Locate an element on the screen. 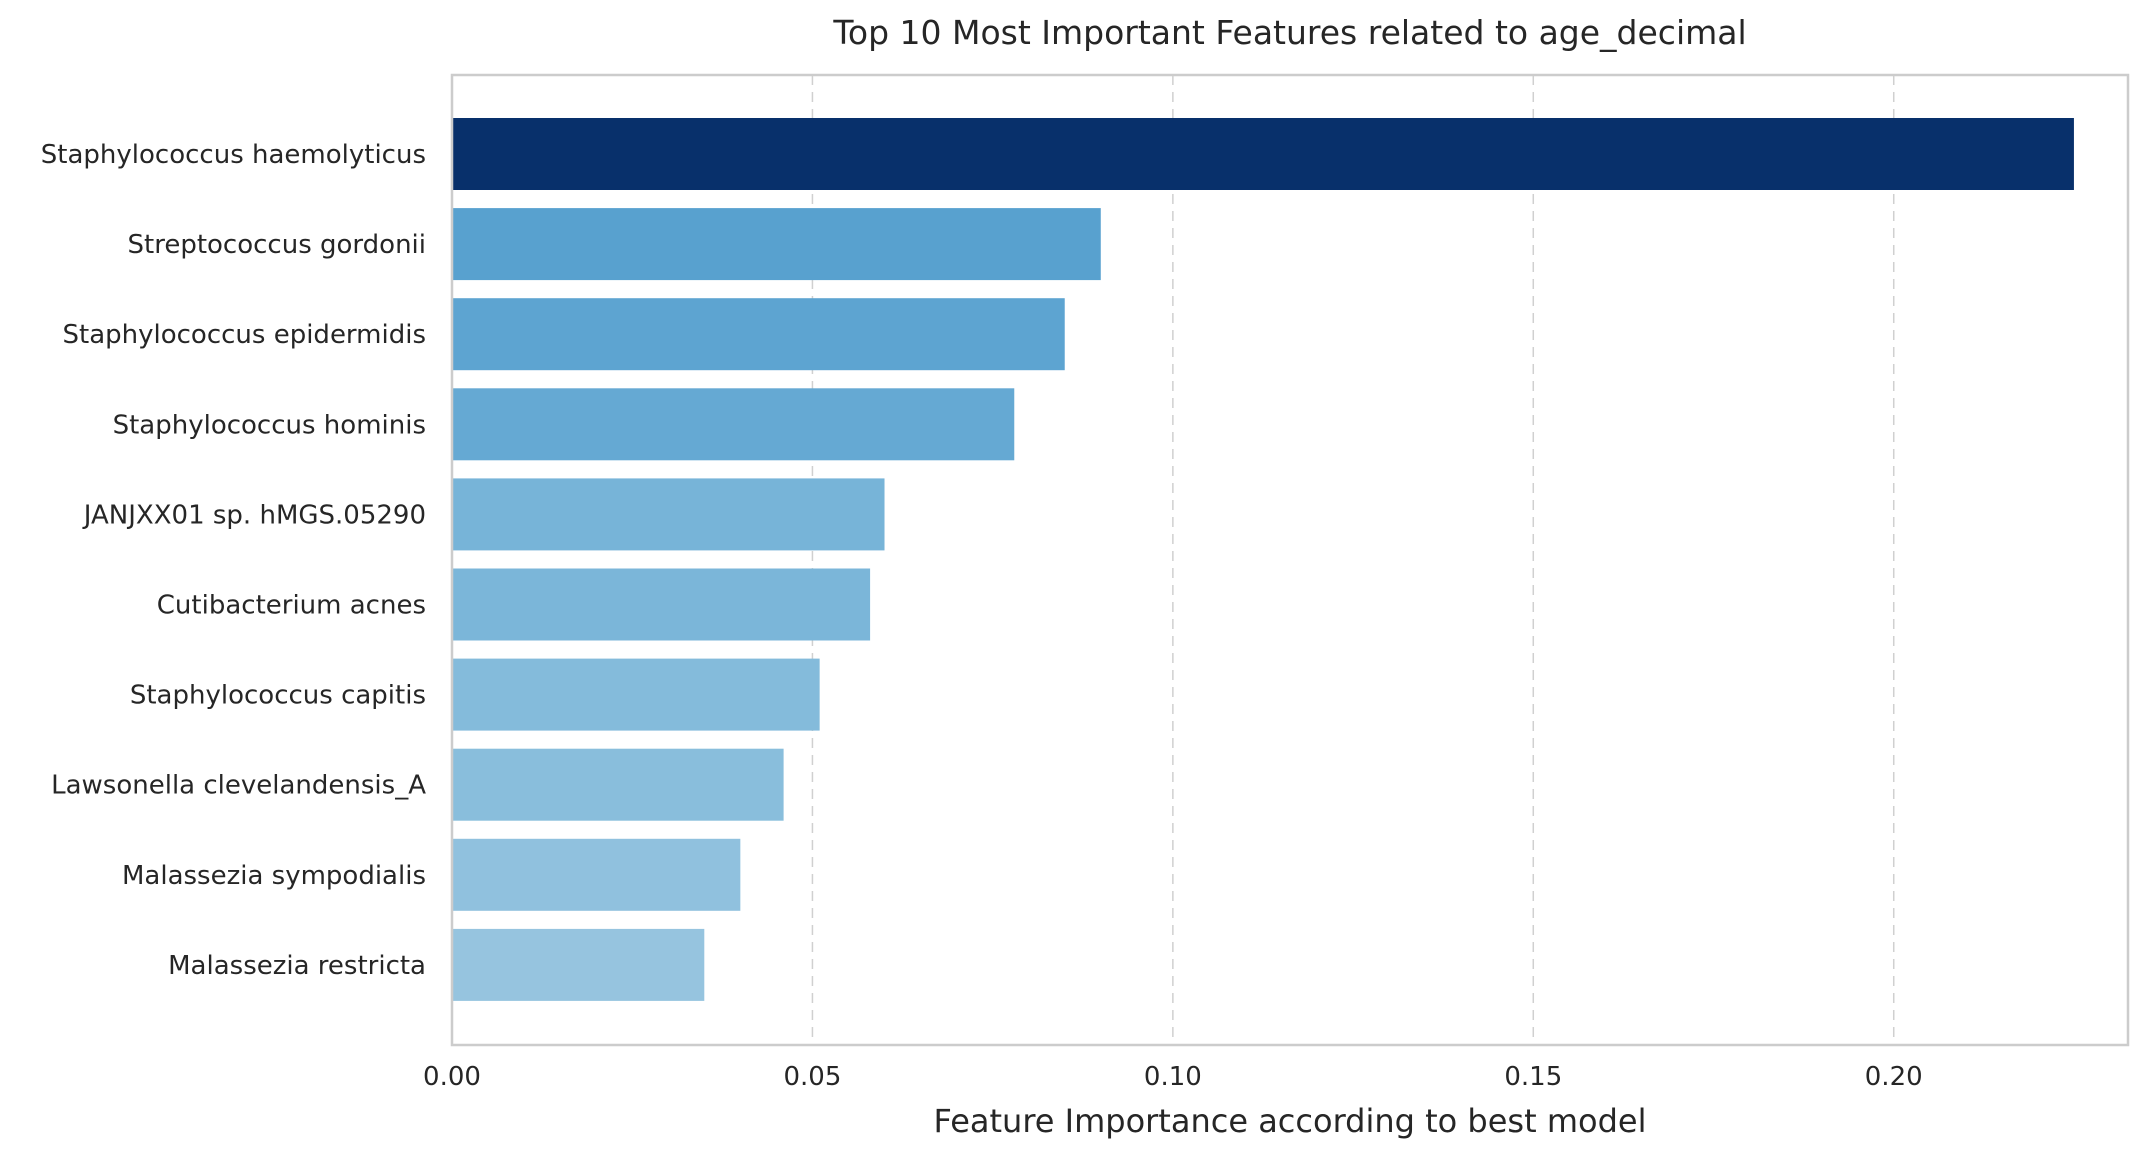 Image resolution: width=2141 pixels, height=1157 pixels. x-tick-label: 0.20 is located at coordinates (1894, 1077).